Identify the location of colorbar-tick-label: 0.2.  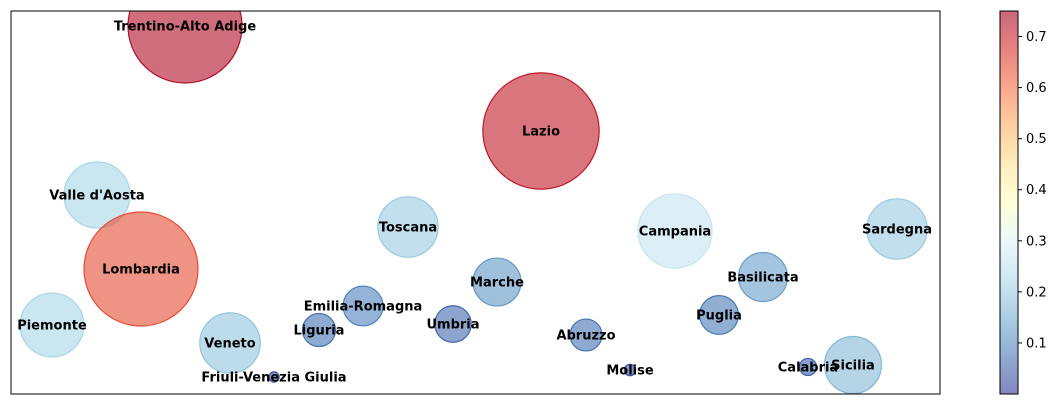
(1036, 292).